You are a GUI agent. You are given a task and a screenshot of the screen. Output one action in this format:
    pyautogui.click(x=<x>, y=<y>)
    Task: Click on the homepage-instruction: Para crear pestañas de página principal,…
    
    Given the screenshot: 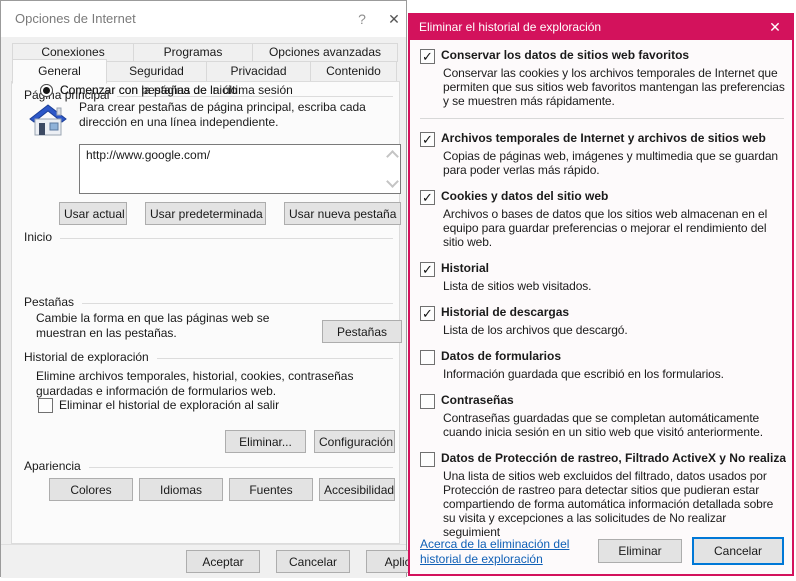 What is the action you would take?
    pyautogui.click(x=222, y=114)
    